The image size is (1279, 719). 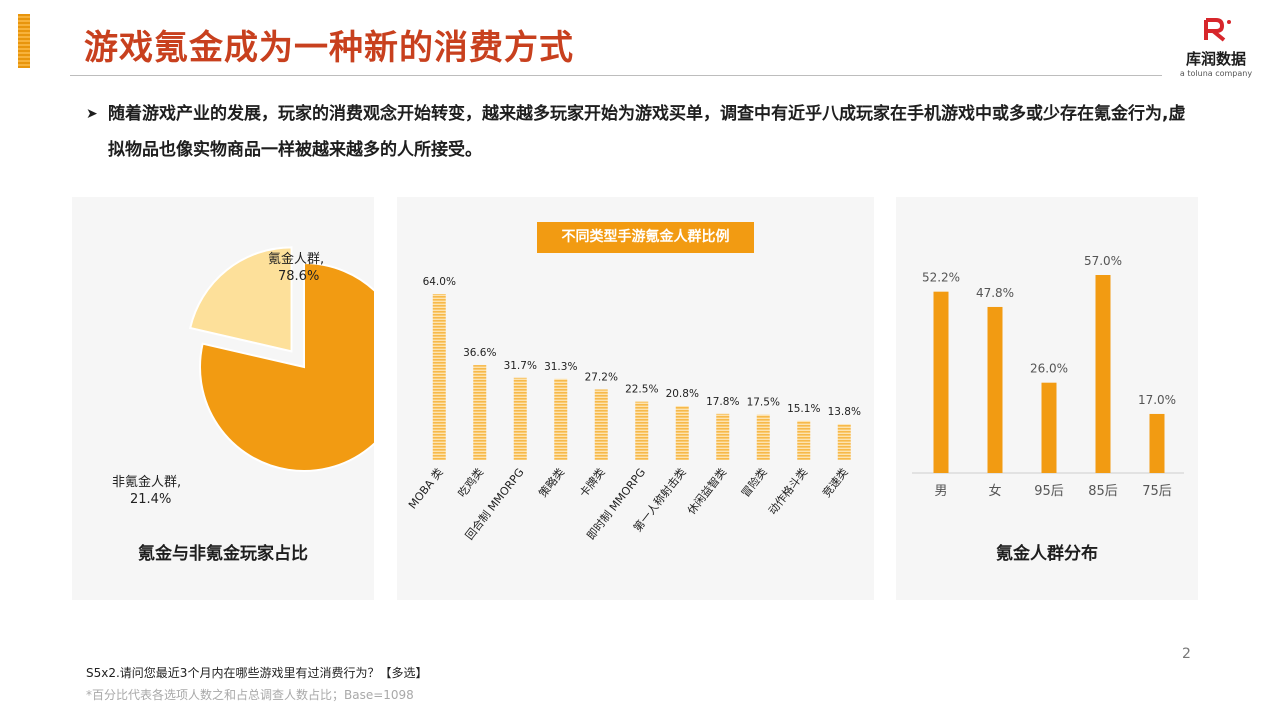 I want to click on category-label: 95后, so click(x=1049, y=491).